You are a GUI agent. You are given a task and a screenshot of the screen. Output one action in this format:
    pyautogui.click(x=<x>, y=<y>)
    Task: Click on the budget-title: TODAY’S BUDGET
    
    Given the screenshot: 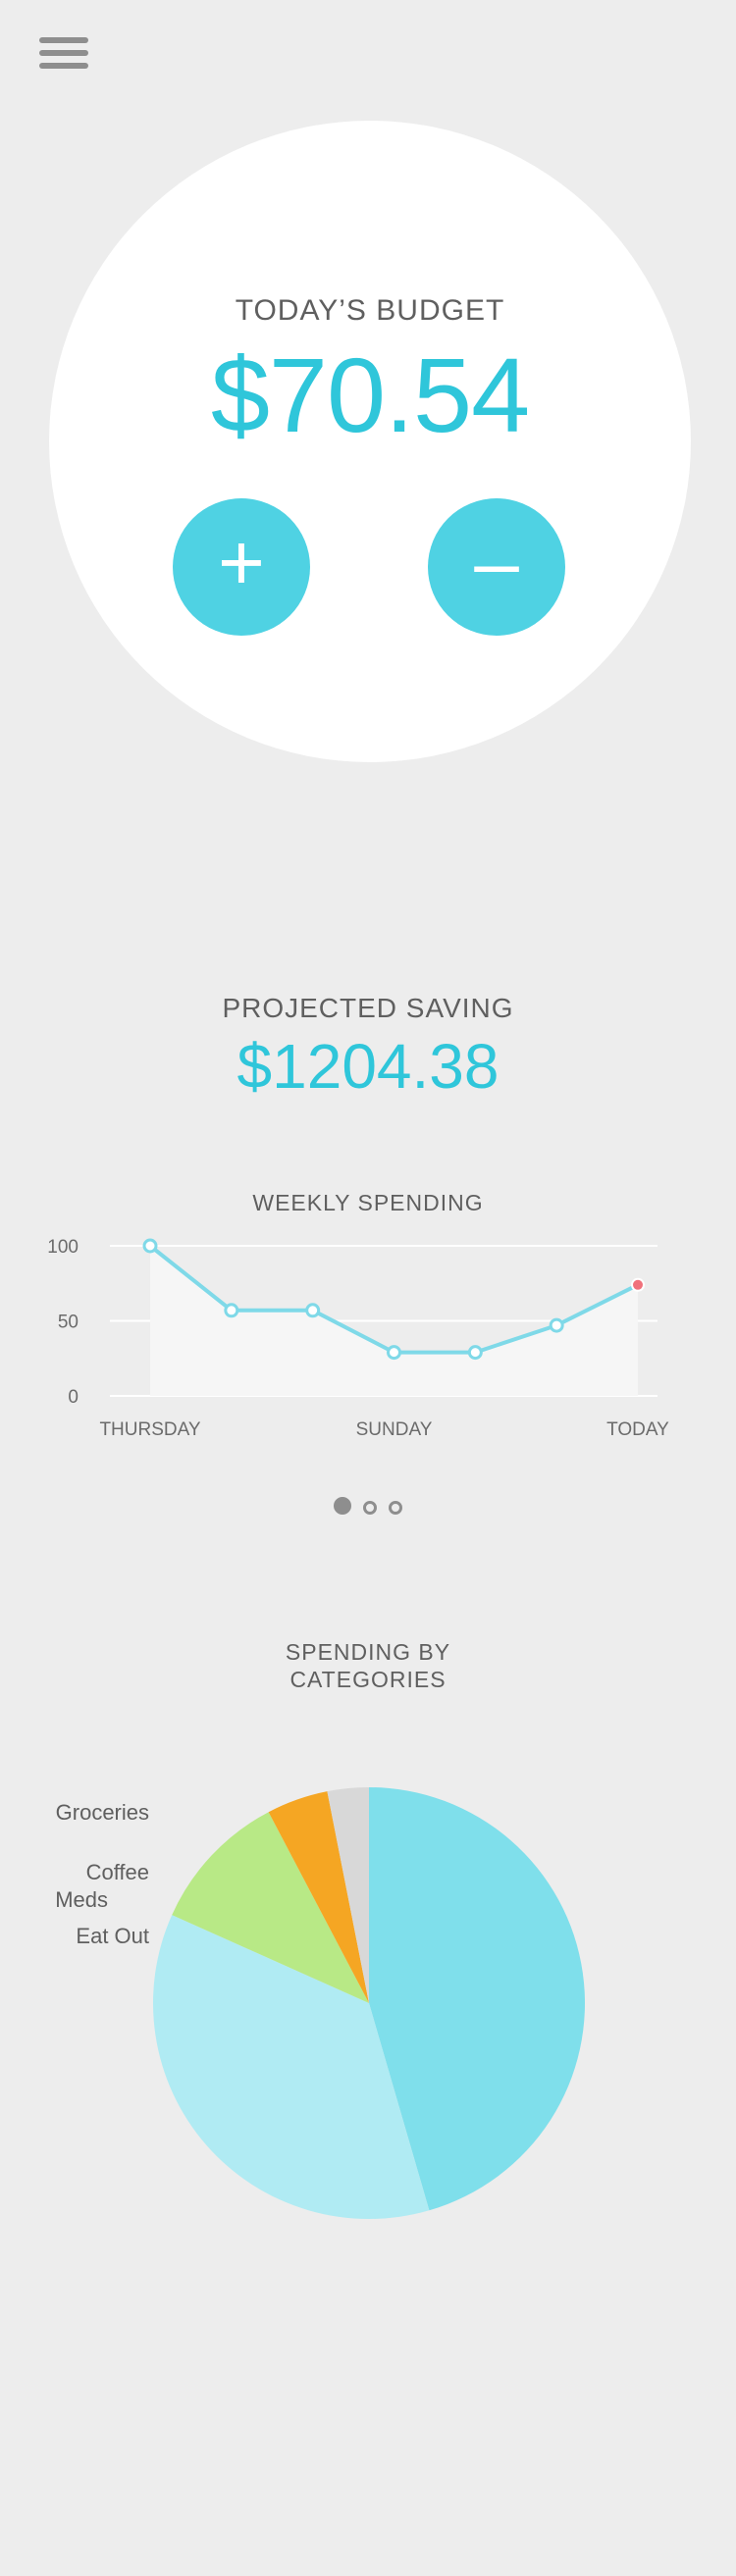 What is the action you would take?
    pyautogui.click(x=370, y=310)
    